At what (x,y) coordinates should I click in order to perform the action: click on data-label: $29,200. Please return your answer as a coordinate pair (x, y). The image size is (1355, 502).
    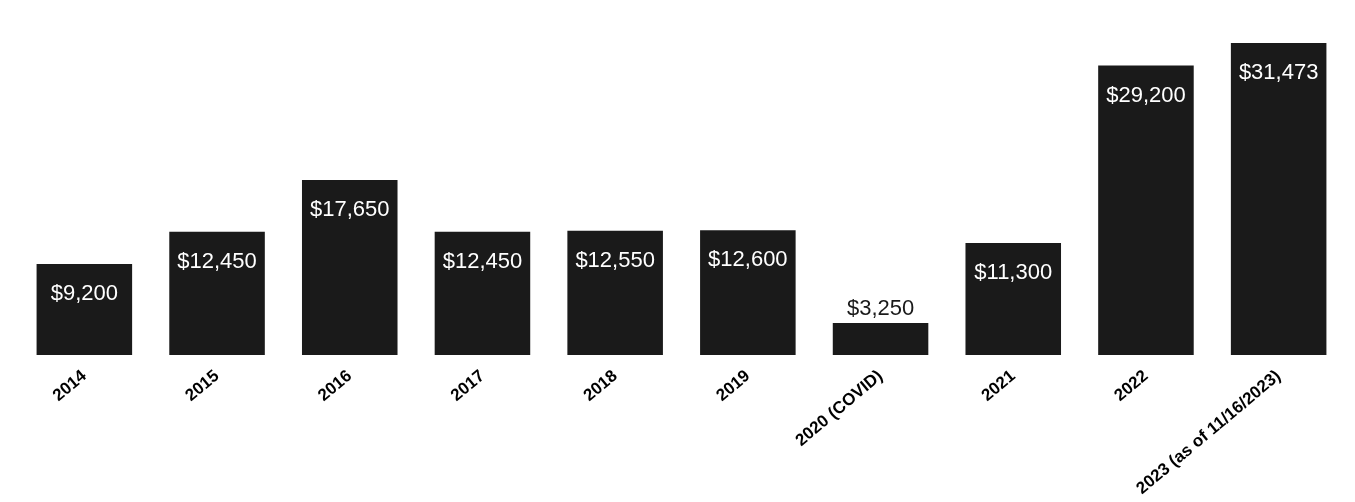
    Looking at the image, I should click on (1146, 94).